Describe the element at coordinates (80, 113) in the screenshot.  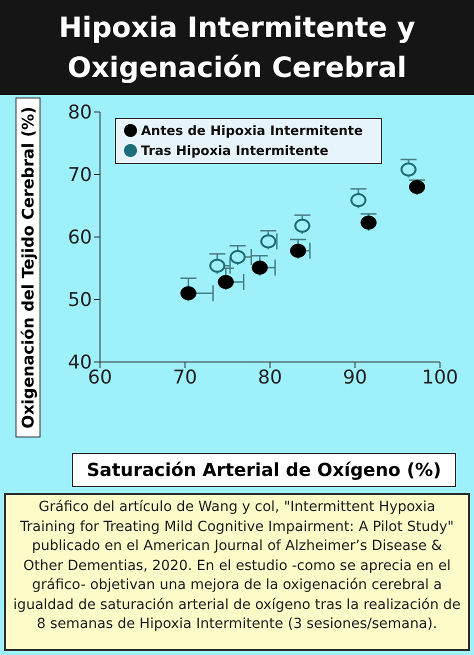
I see `y-tick-label: 80` at that location.